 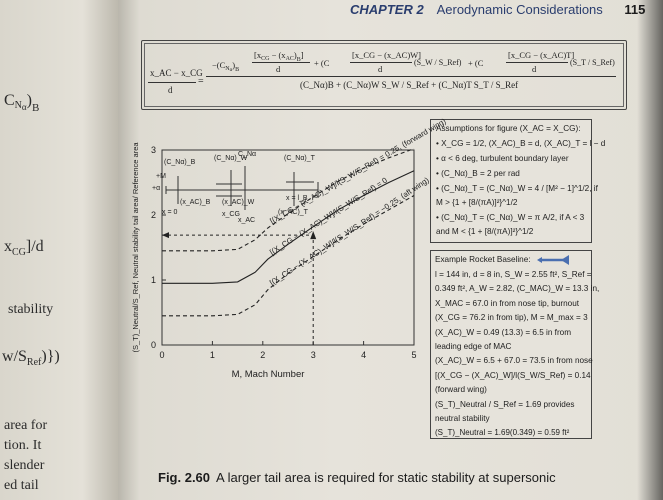 I want to click on chapter-label: CHAPTER 2, so click(x=387, y=9).